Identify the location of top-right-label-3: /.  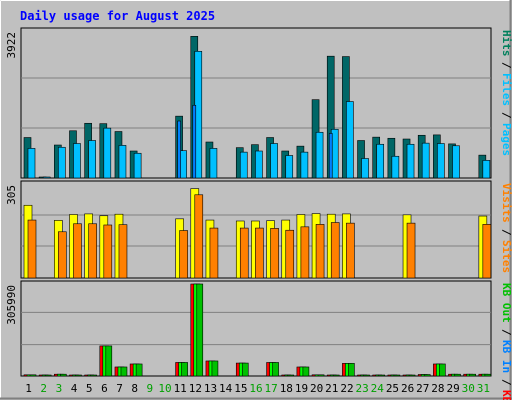
(506, 115).